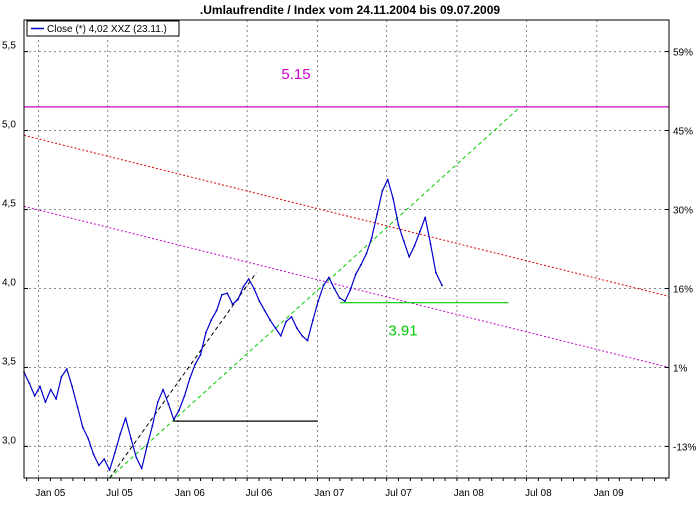  Describe the element at coordinates (683, 211) in the screenshot. I see `y-right-tick-label: 30%` at that location.